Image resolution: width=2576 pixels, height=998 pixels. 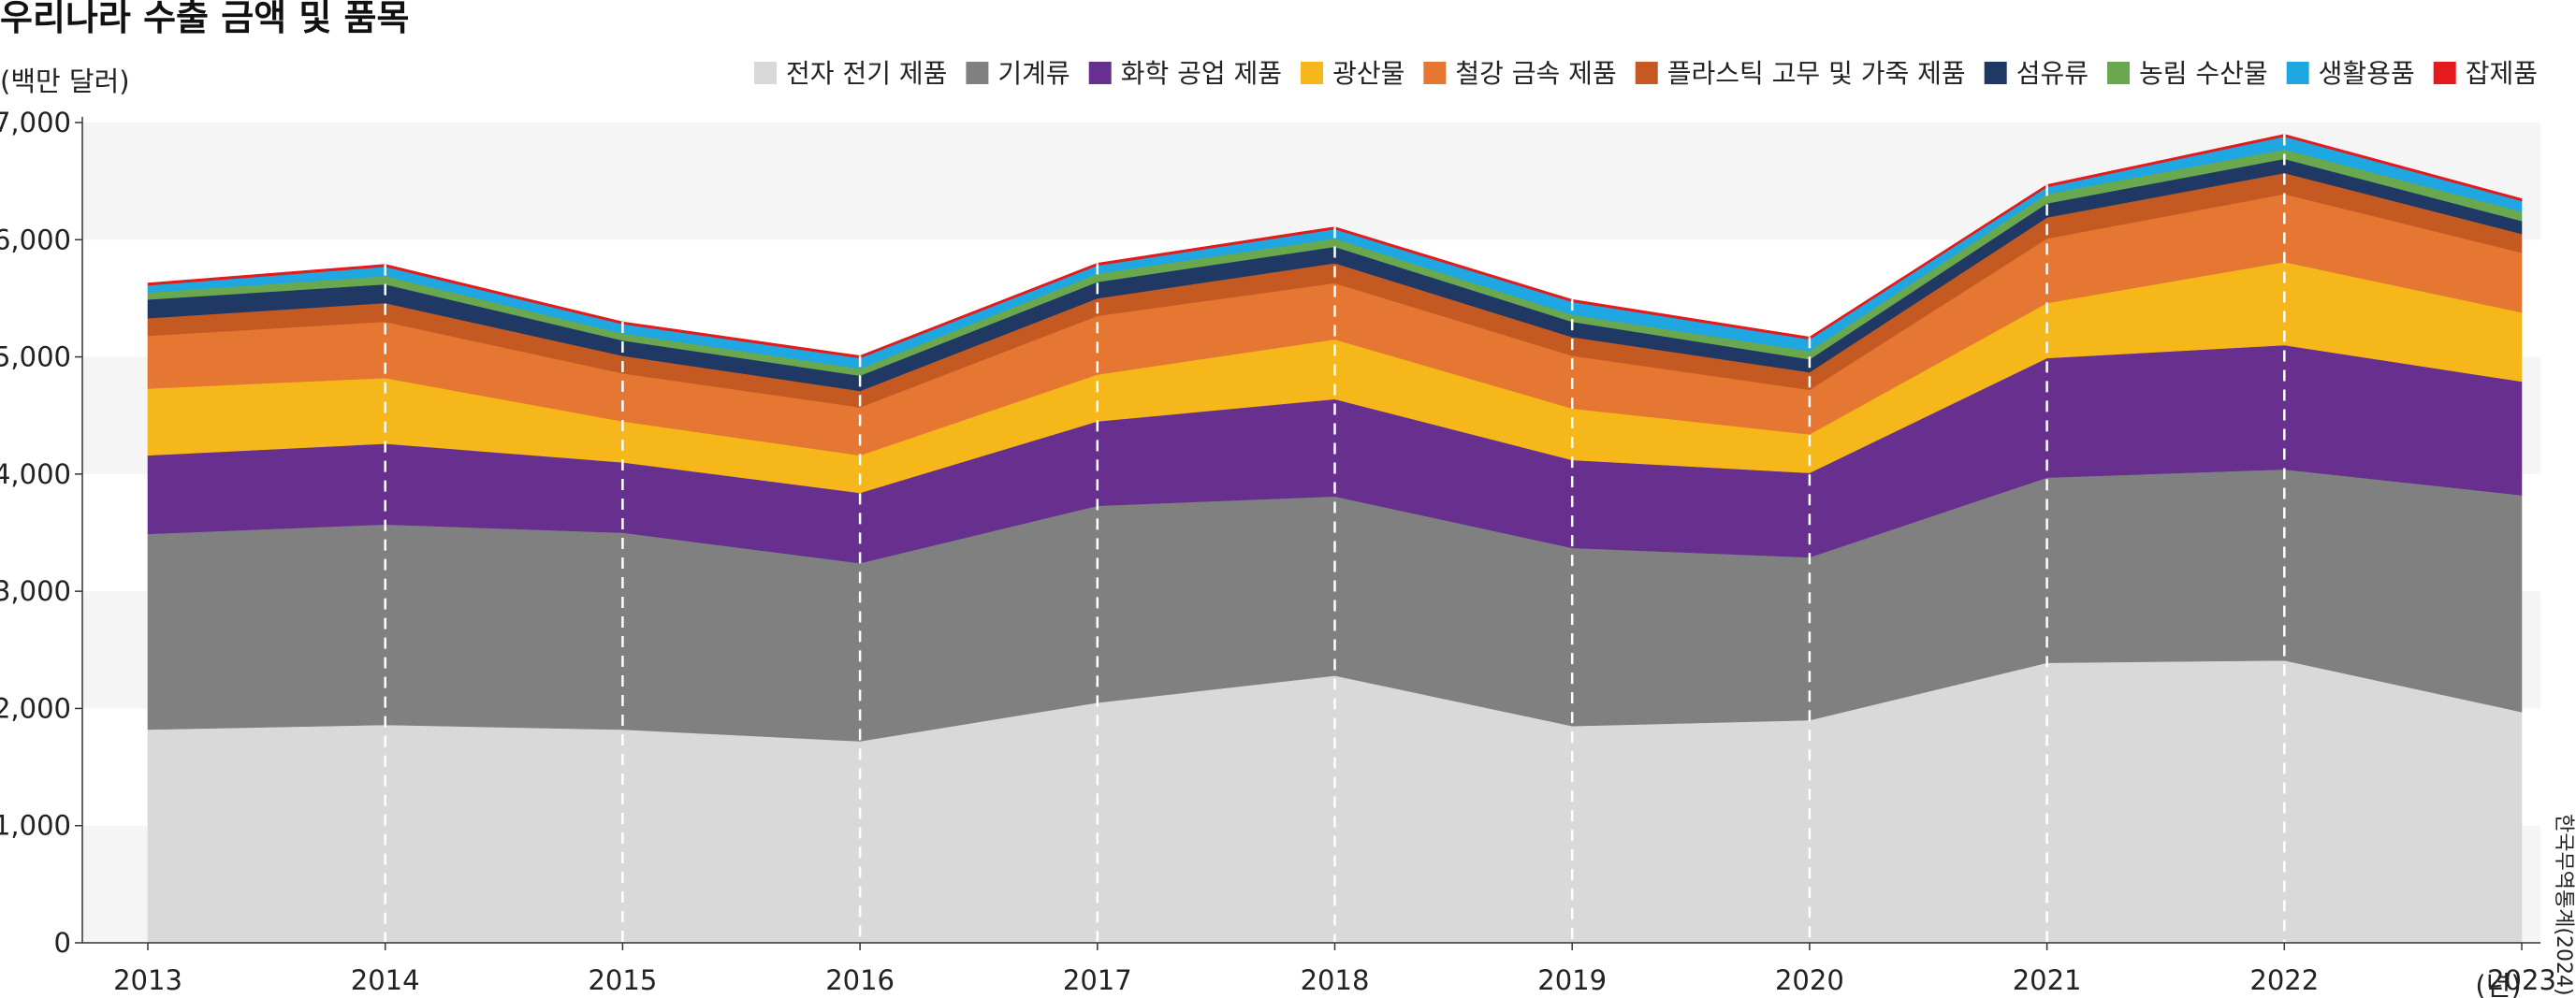 What do you see at coordinates (2203, 73) in the screenshot?
I see `legend-label: 농림 수산물` at bounding box center [2203, 73].